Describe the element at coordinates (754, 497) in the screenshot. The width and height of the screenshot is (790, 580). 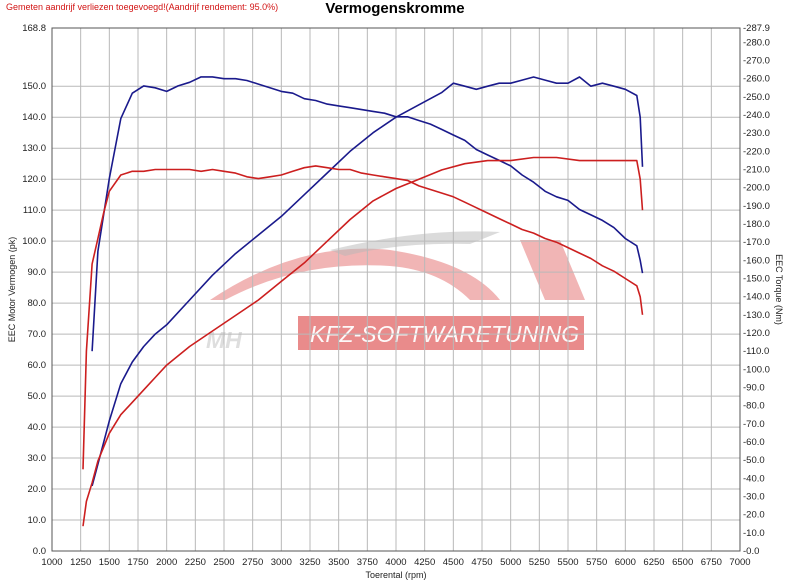
I see `y-right-tick-label: -30.0` at that location.